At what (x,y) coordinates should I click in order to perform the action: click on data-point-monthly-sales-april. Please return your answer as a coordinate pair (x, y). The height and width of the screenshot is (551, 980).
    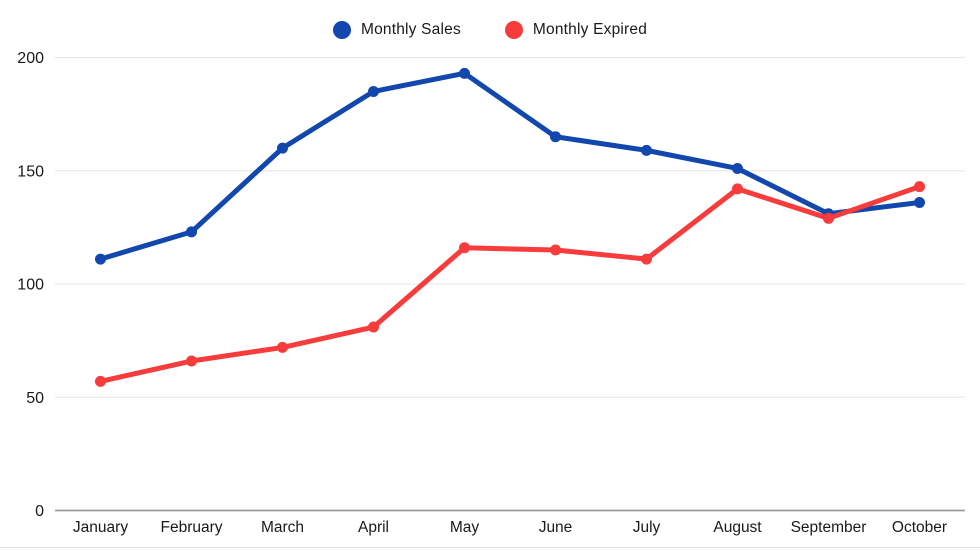
    Looking at the image, I should click on (373, 91).